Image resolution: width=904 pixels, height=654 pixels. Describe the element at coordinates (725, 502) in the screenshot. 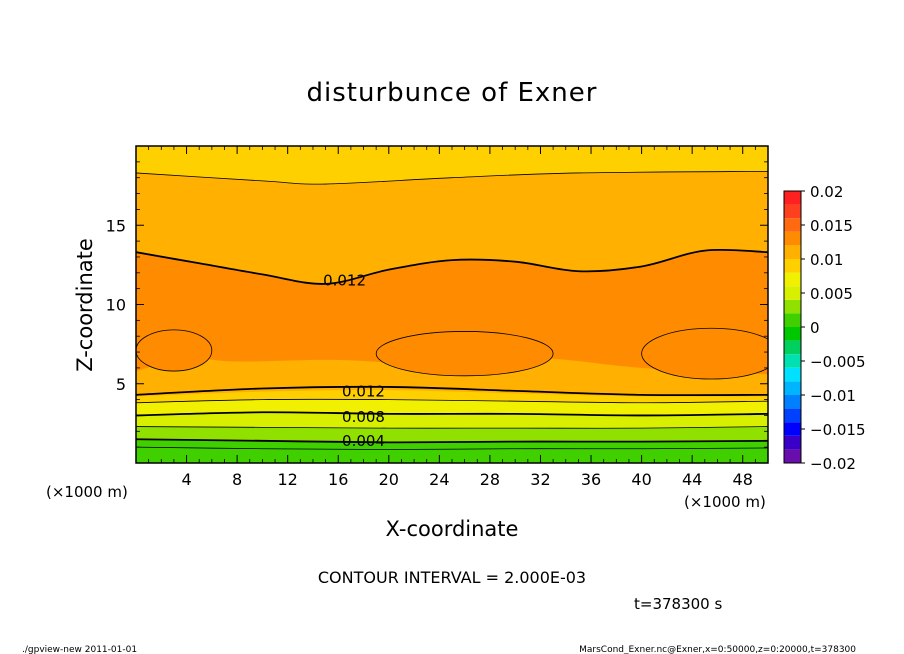

I see `x-axis-unit: (×1000 m)` at that location.